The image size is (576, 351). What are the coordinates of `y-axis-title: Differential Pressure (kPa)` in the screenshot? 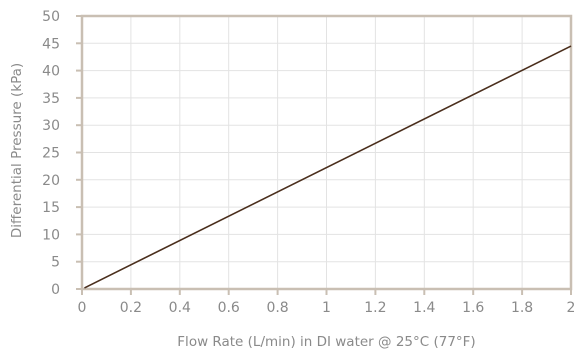 It's located at (17, 150).